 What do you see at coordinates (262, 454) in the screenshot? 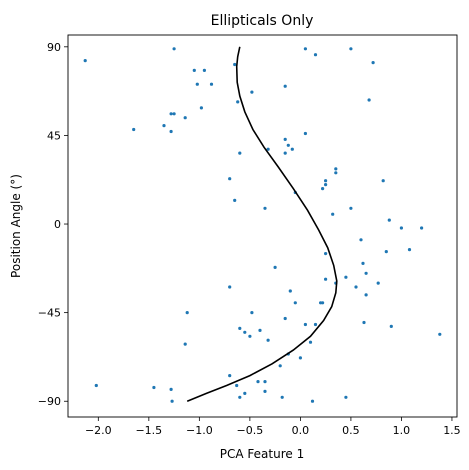
I see `x-axis-label: PCA Feature 1` at bounding box center [262, 454].